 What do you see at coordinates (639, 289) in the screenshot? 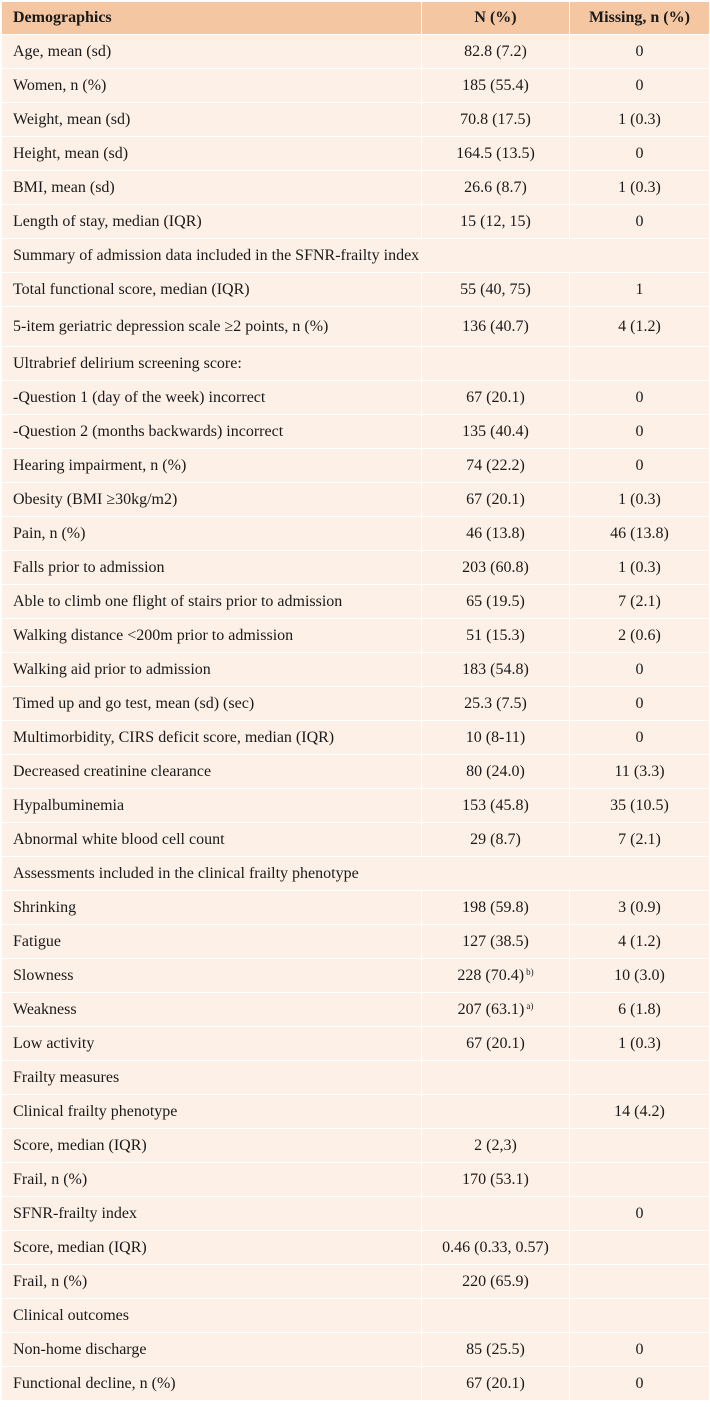
I see `cell-missing: 1` at bounding box center [639, 289].